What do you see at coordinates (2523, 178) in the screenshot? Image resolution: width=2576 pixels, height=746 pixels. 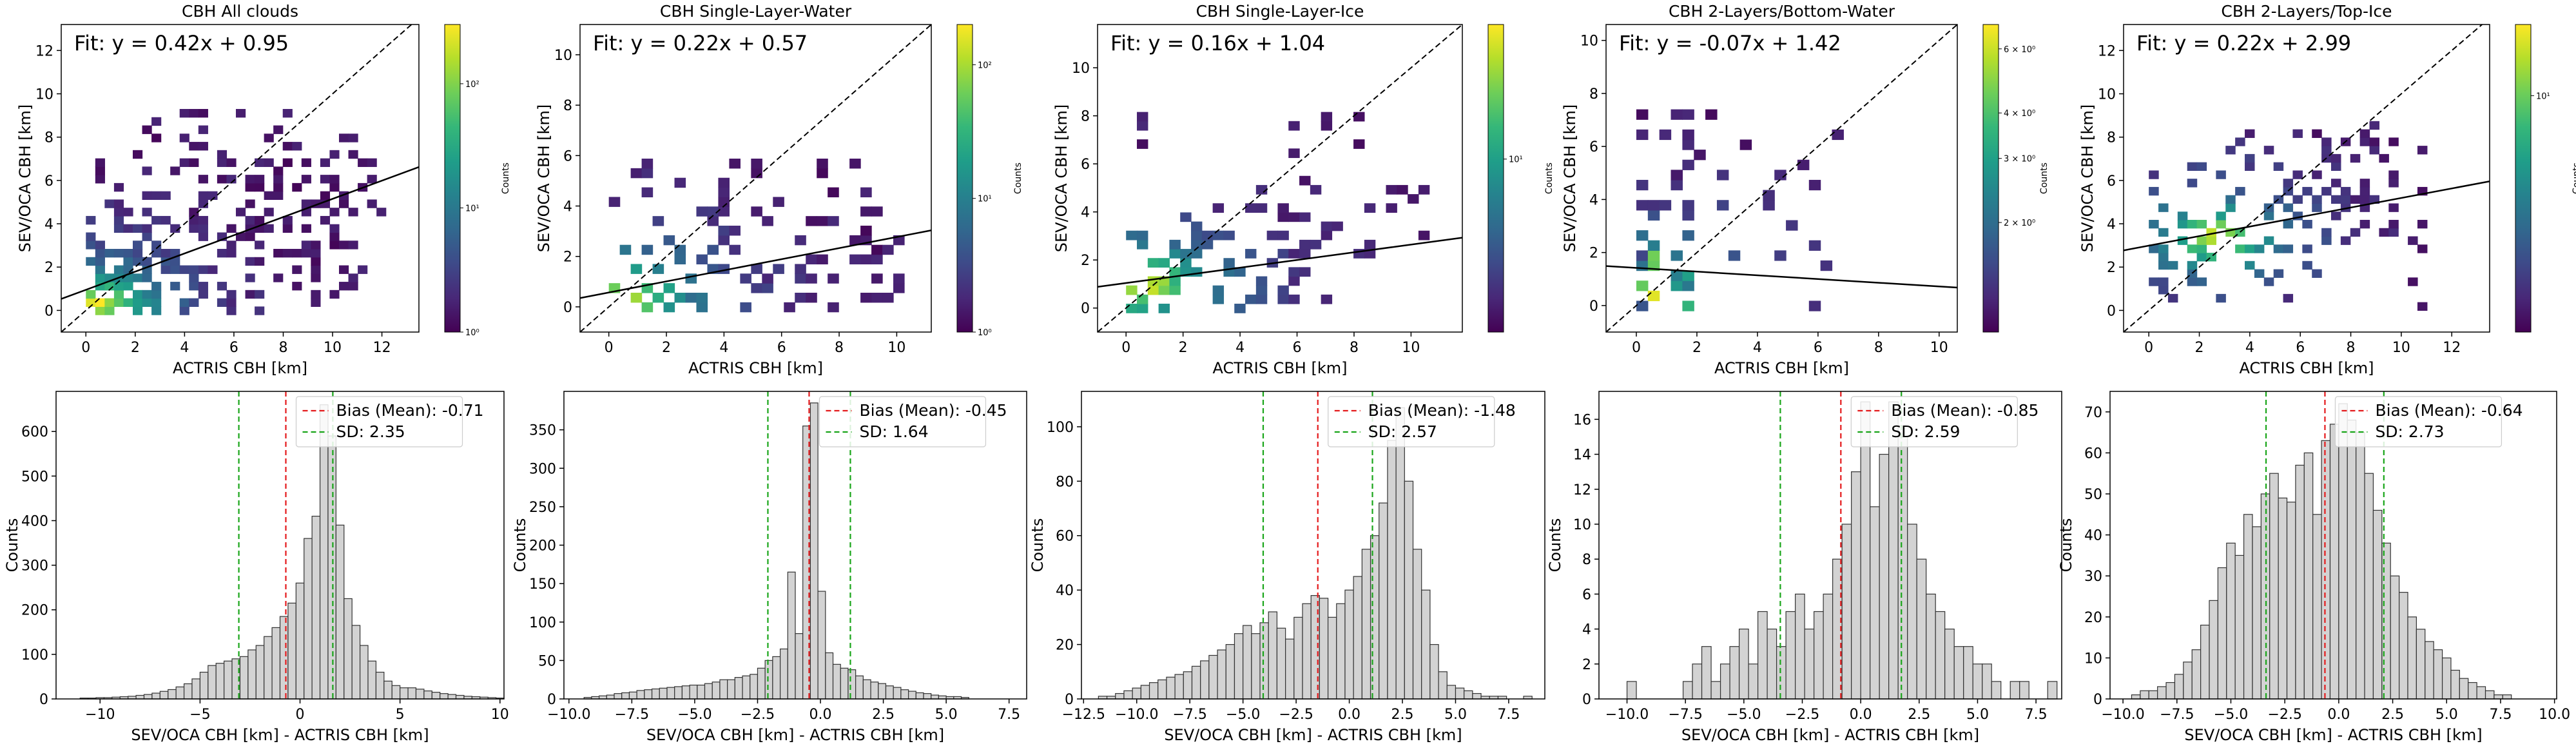 I see `colorbar` at bounding box center [2523, 178].